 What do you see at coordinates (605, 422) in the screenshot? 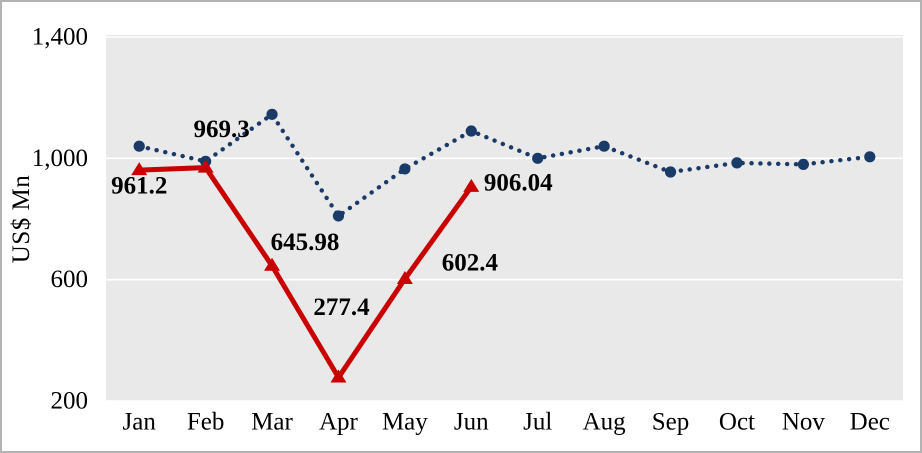
I see `x-tick-label: Aug` at bounding box center [605, 422].